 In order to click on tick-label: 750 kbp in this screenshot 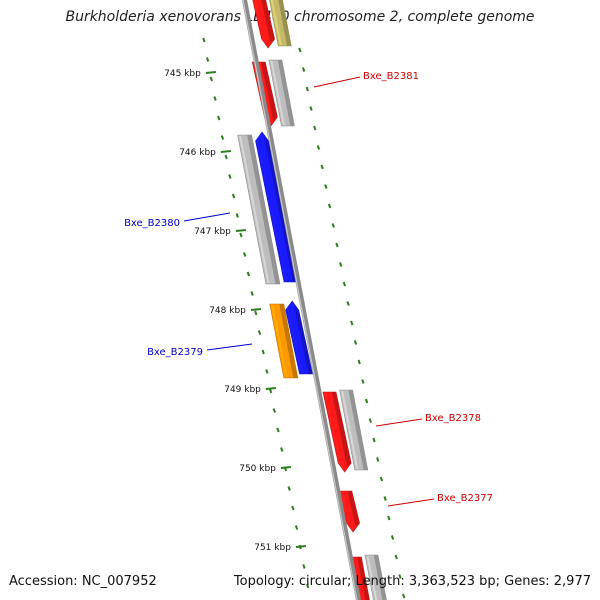, I will do `click(257, 469)`.